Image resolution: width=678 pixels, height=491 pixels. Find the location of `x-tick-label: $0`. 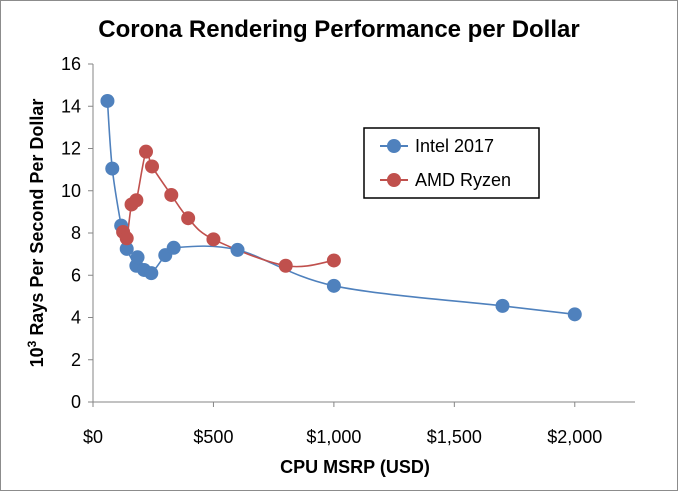

x-tick-label: $0 is located at coordinates (93, 437).